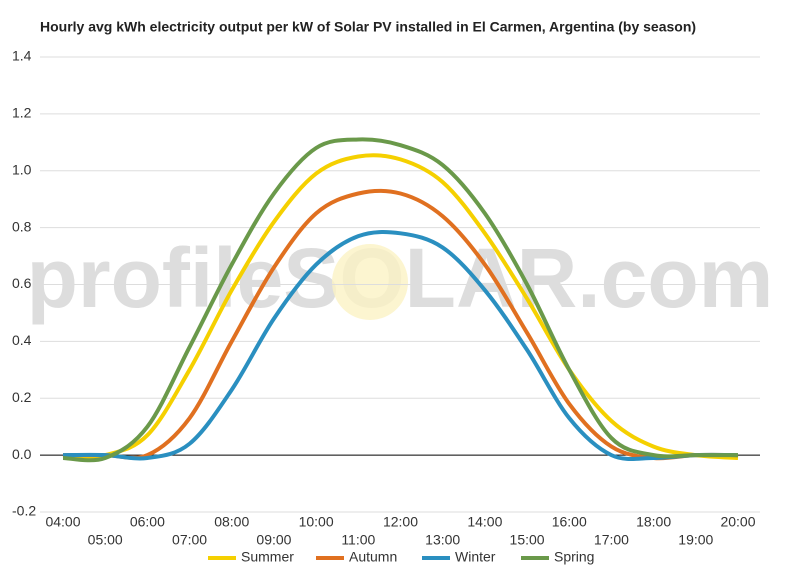 The image size is (800, 570). Describe the element at coordinates (611, 540) in the screenshot. I see `x-tick-label: 17:00` at that location.